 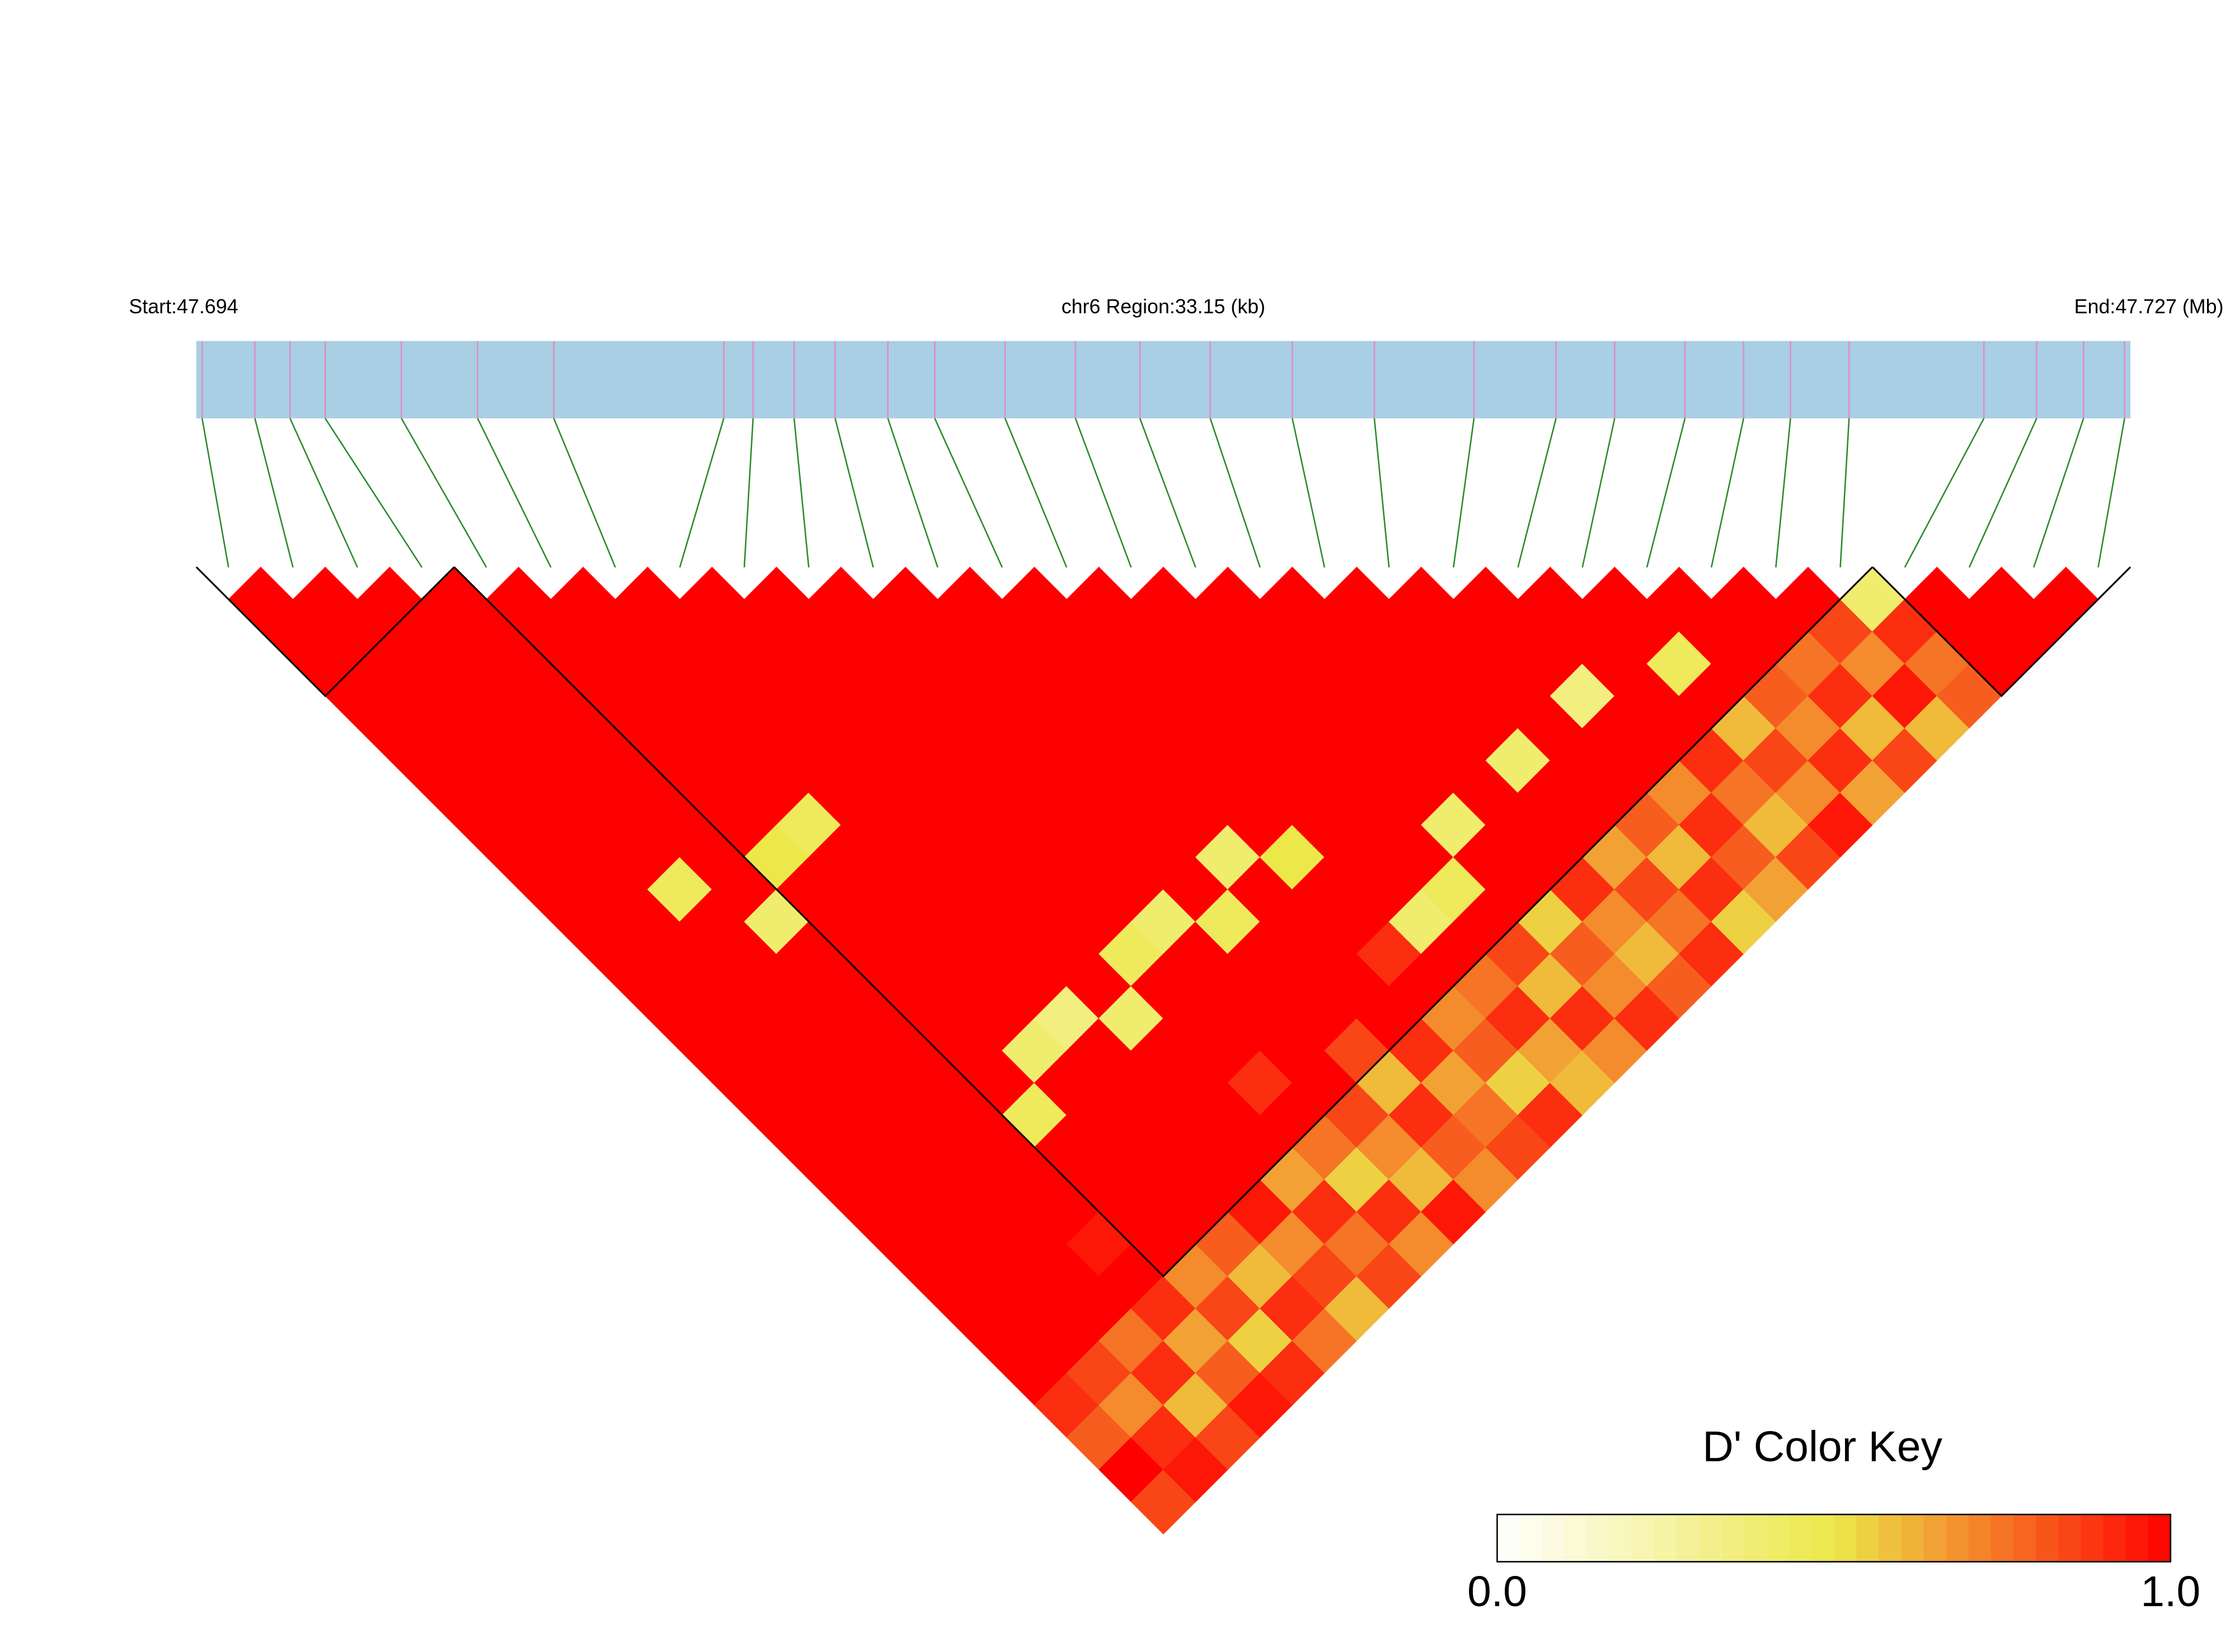 What do you see at coordinates (183, 306) in the screenshot?
I see `start-label: Start:47.694` at bounding box center [183, 306].